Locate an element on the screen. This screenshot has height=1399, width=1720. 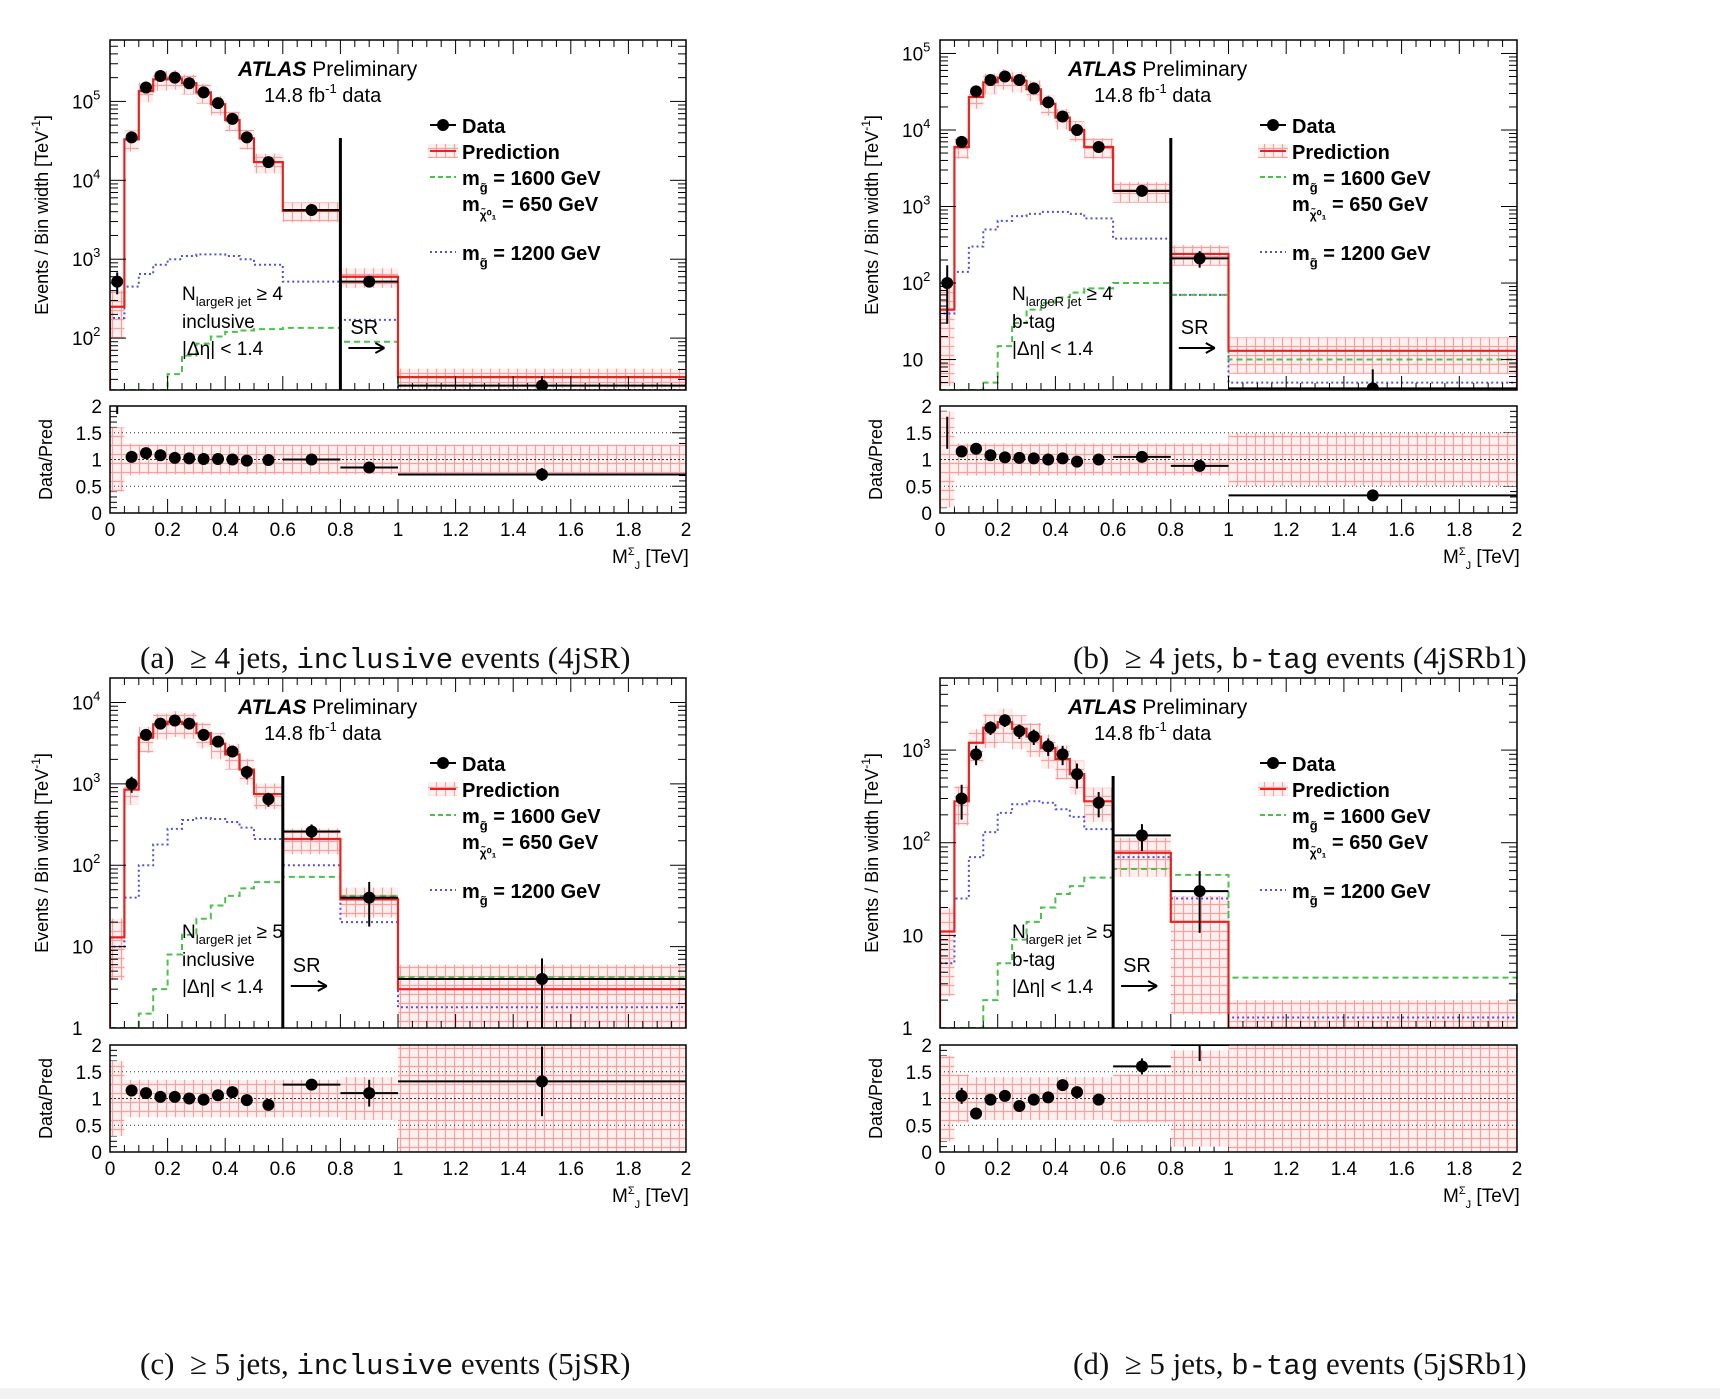
y-axis-label: Events / Bin width [TeV-1] is located at coordinates (870, 853).